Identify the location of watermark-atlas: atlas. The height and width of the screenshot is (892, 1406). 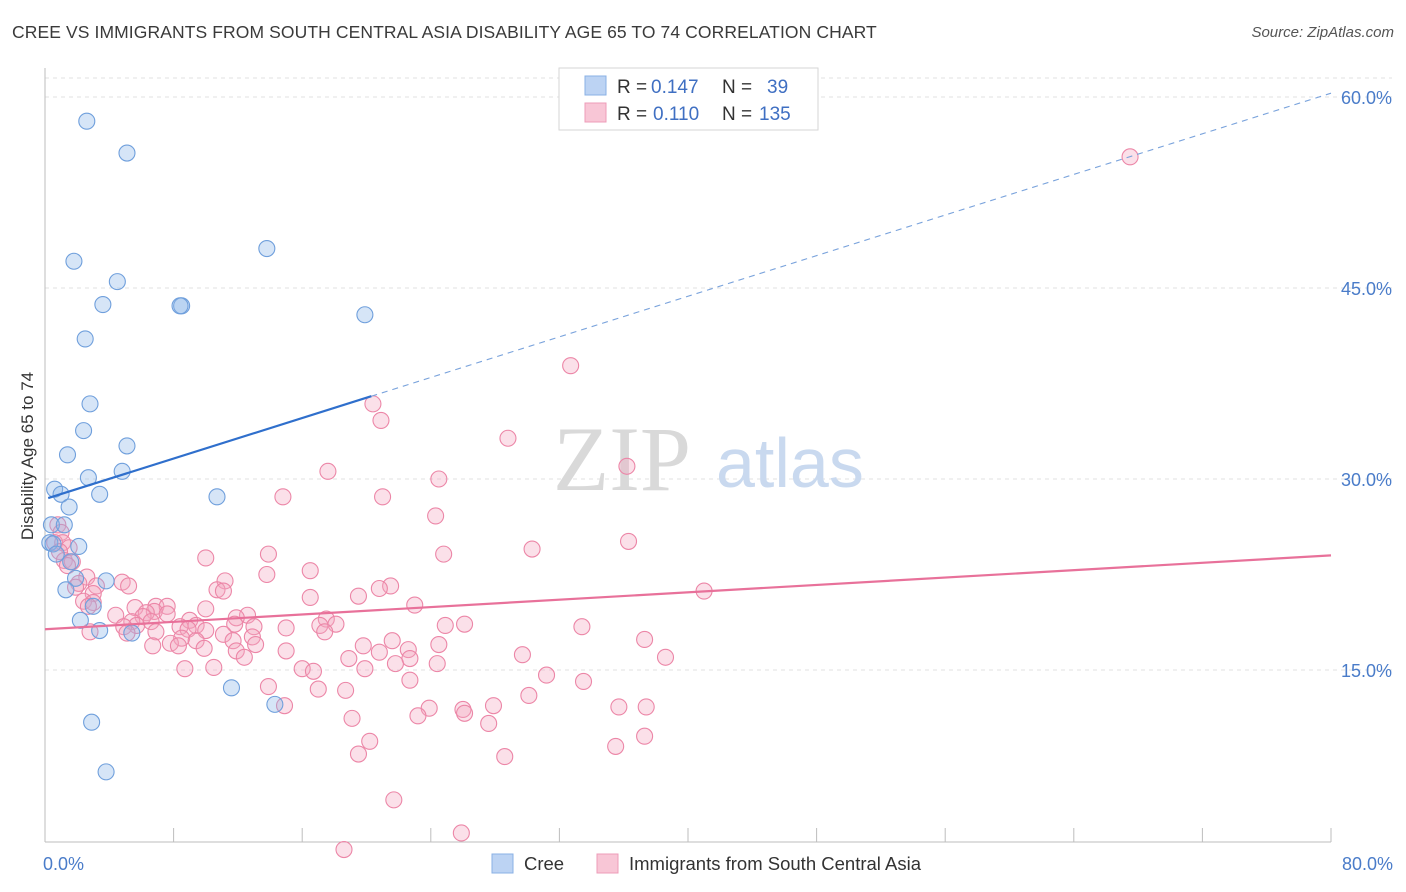
(790, 463).